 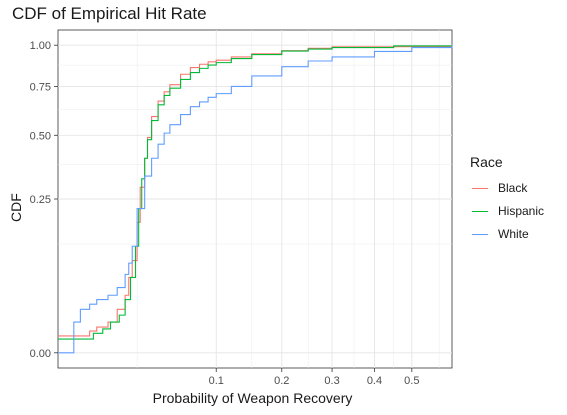 What do you see at coordinates (486, 162) in the screenshot?
I see `legend-title: Race` at bounding box center [486, 162].